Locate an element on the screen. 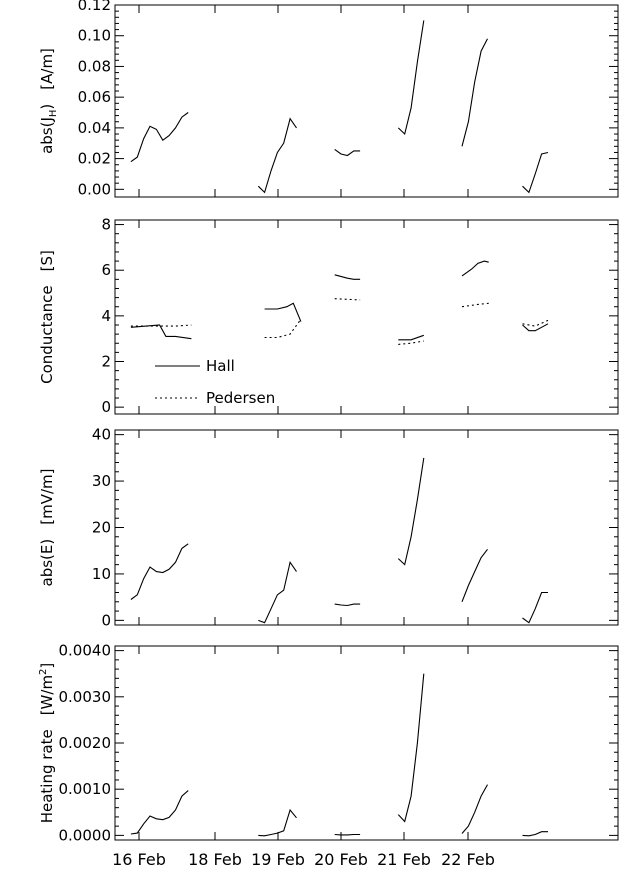 This screenshot has width=622, height=874. x-tick-label: 19 Feb is located at coordinates (278, 859).